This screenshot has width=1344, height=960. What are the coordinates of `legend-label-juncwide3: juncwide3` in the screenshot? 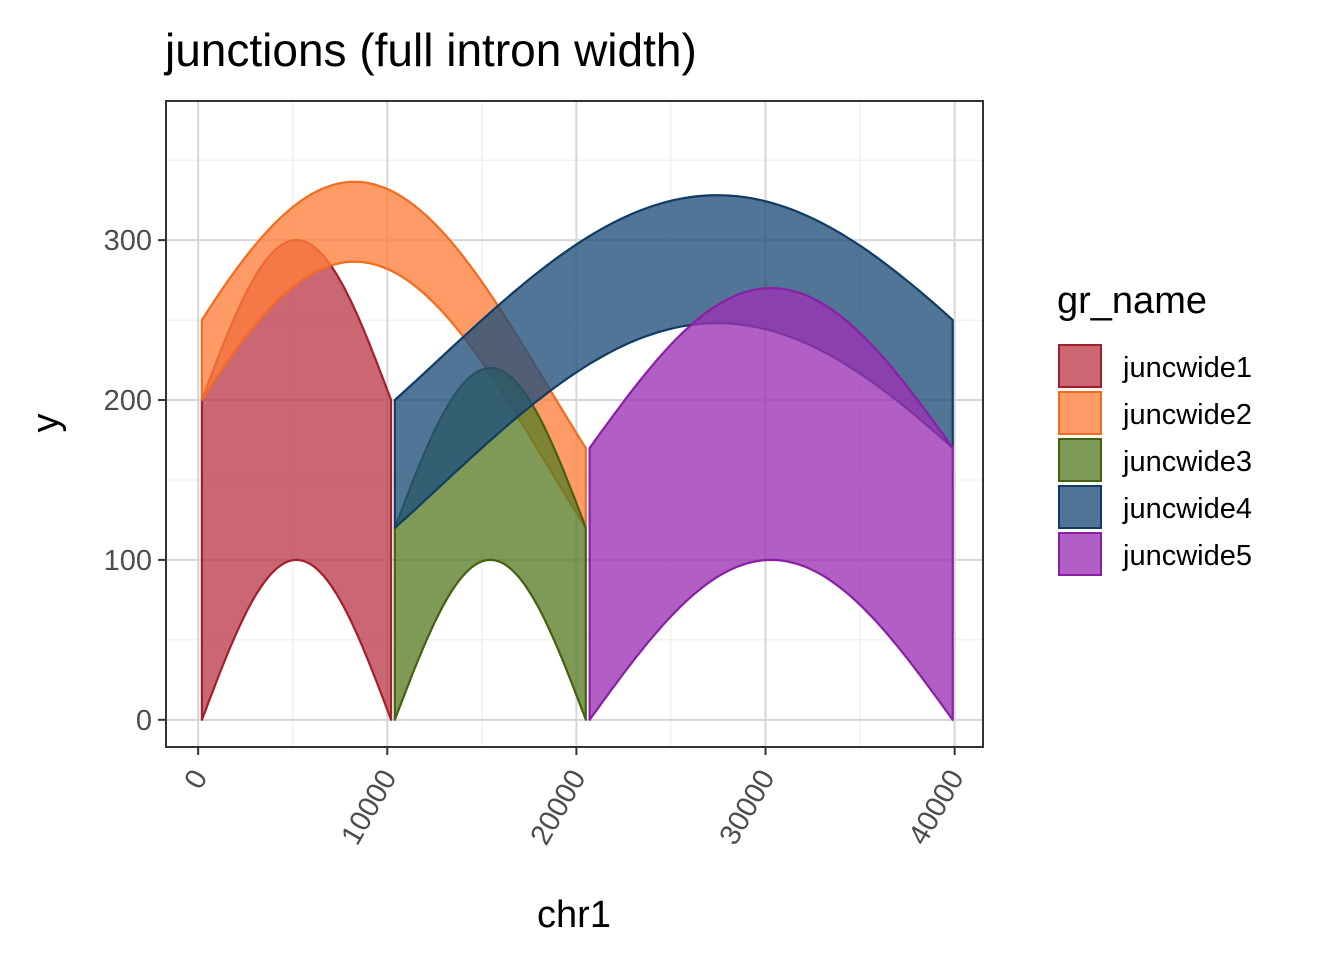 It's located at (1187, 462).